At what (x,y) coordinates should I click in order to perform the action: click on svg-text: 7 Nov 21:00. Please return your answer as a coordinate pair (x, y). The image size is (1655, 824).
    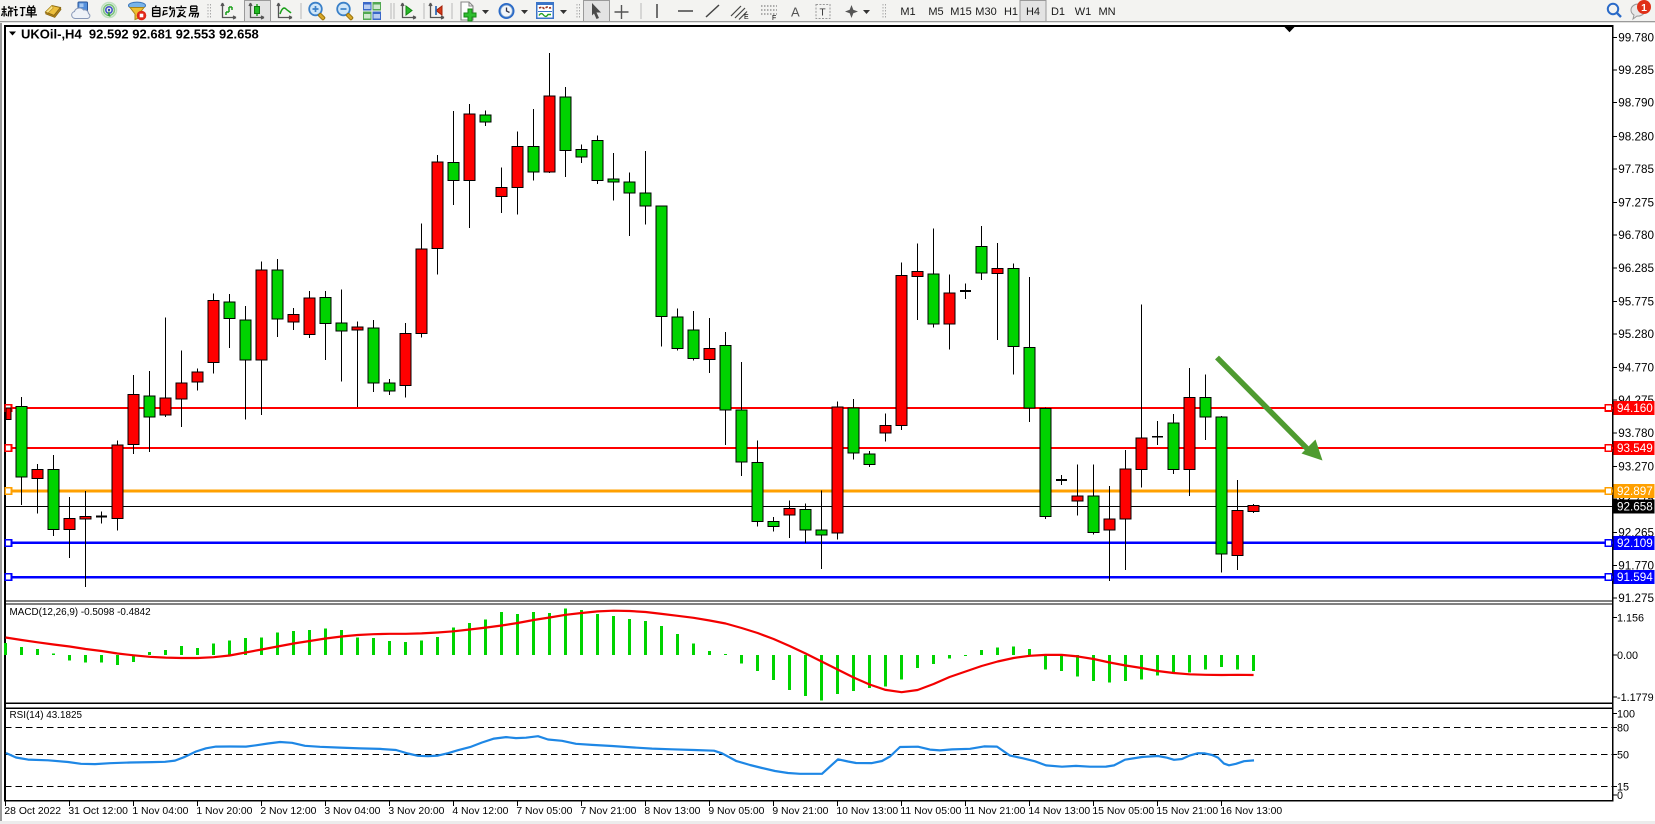
    Looking at the image, I should click on (608, 811).